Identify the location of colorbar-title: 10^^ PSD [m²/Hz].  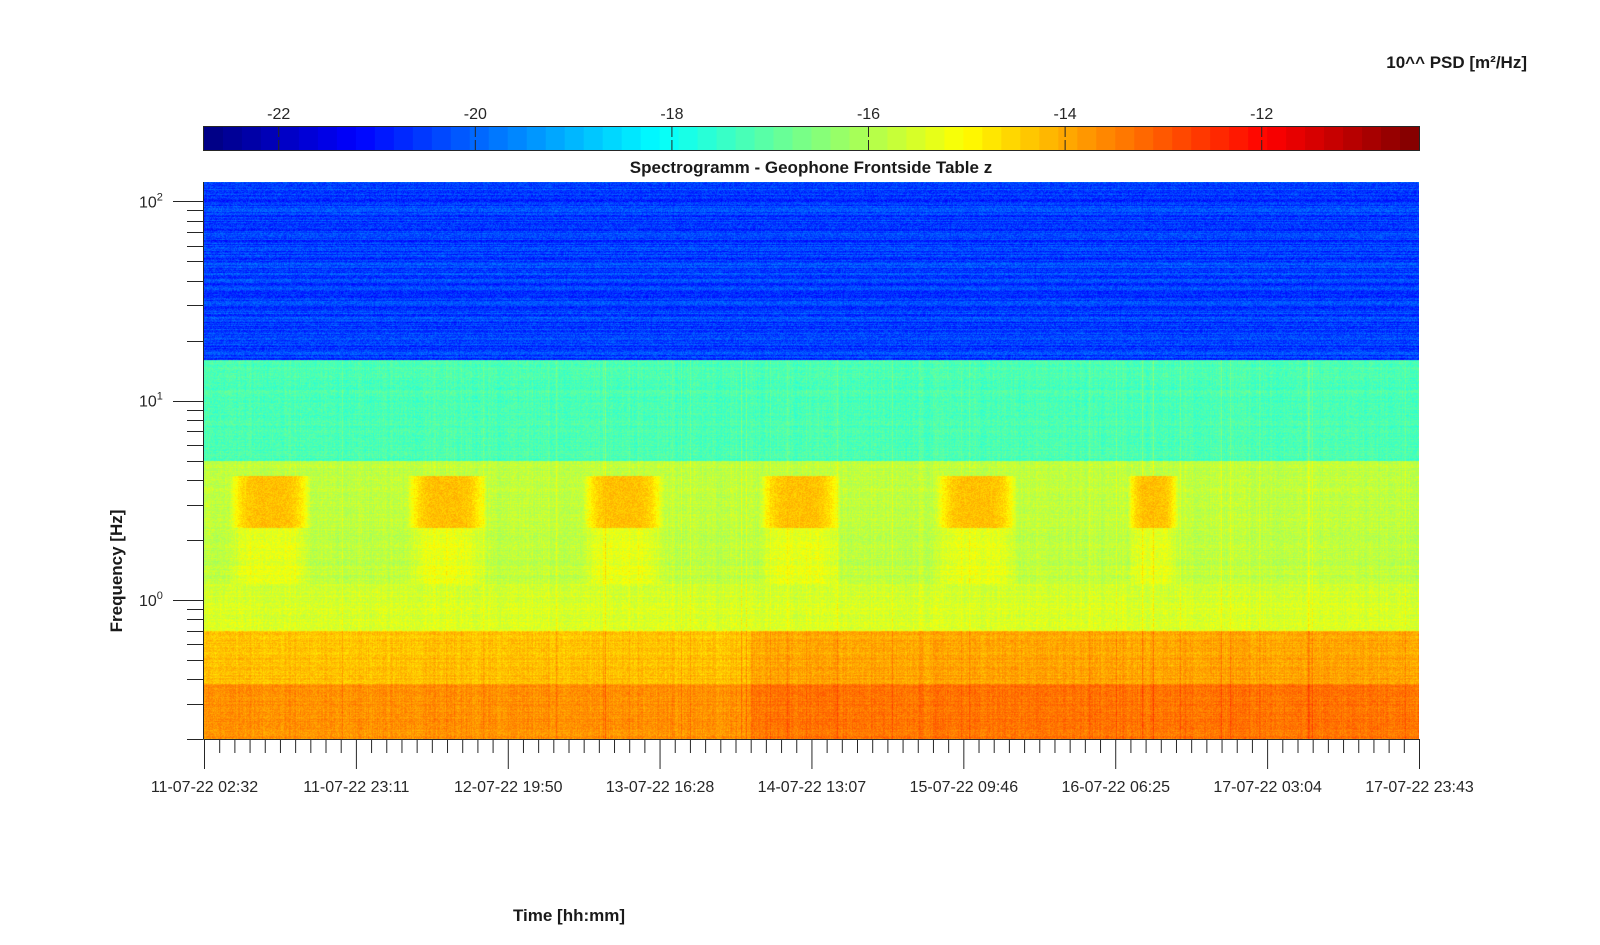
(1456, 62).